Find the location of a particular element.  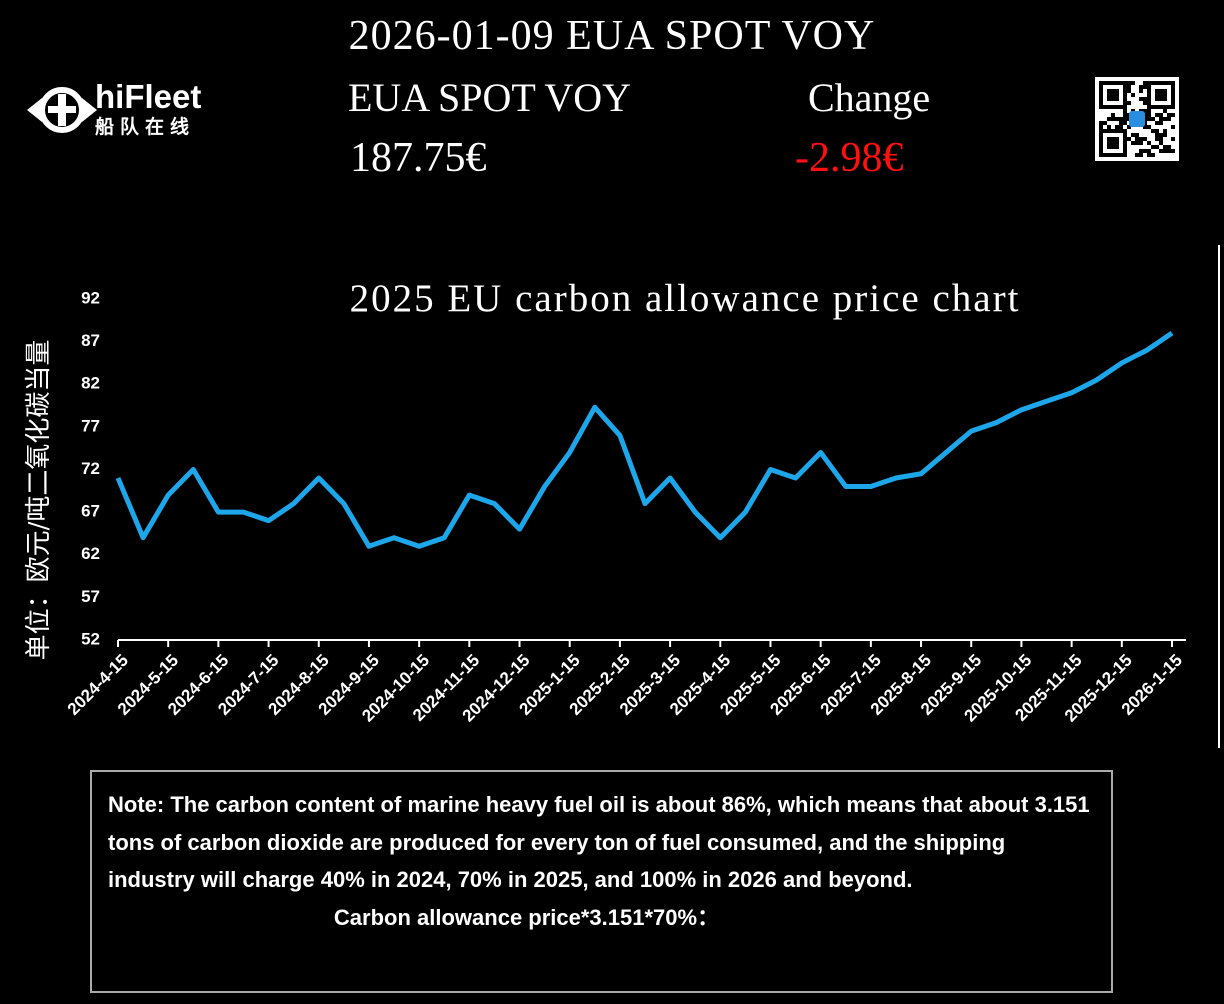

logo-subtext: 船队在线 is located at coordinates (145, 127).